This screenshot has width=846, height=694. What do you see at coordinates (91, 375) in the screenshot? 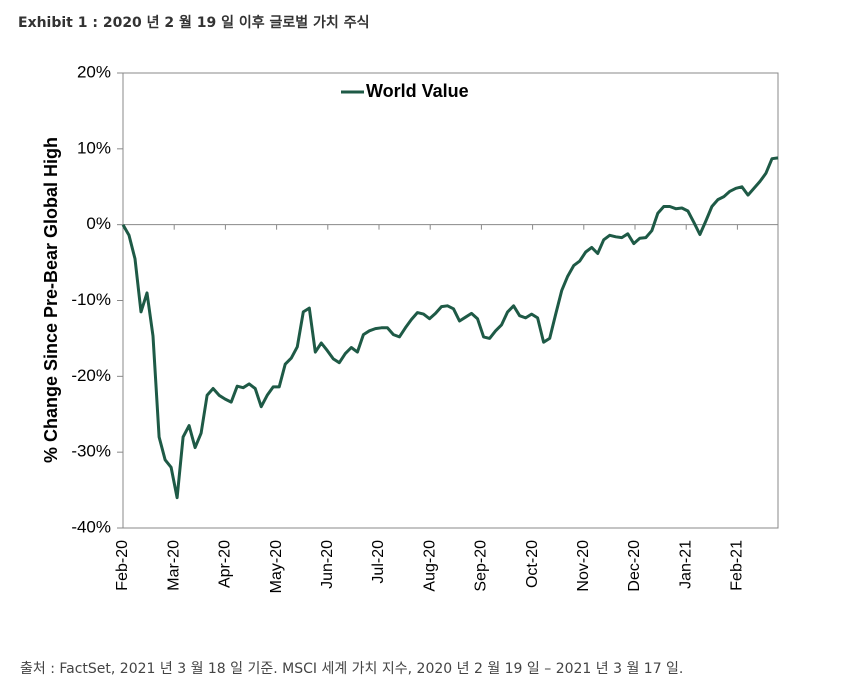
I see `y-tick-label: -20%` at bounding box center [91, 375].